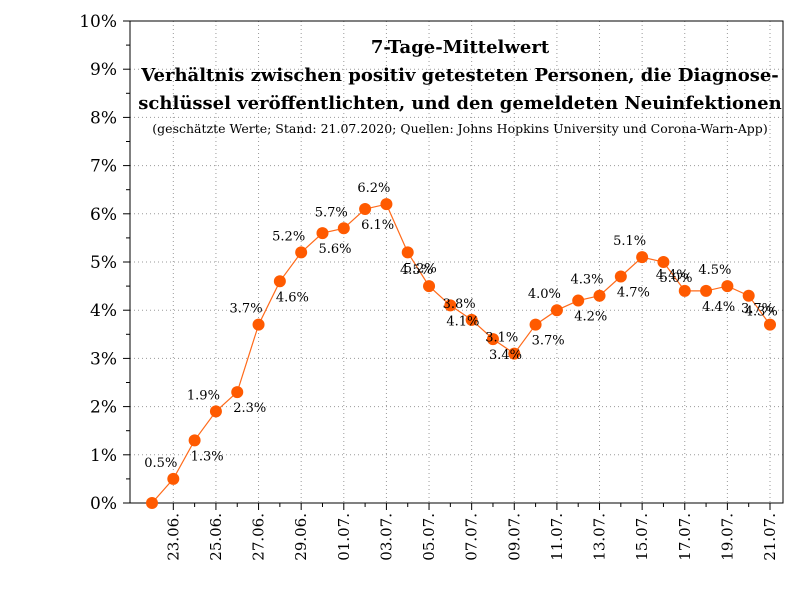  I want to click on x-tick-label: 23.06., so click(173, 537).